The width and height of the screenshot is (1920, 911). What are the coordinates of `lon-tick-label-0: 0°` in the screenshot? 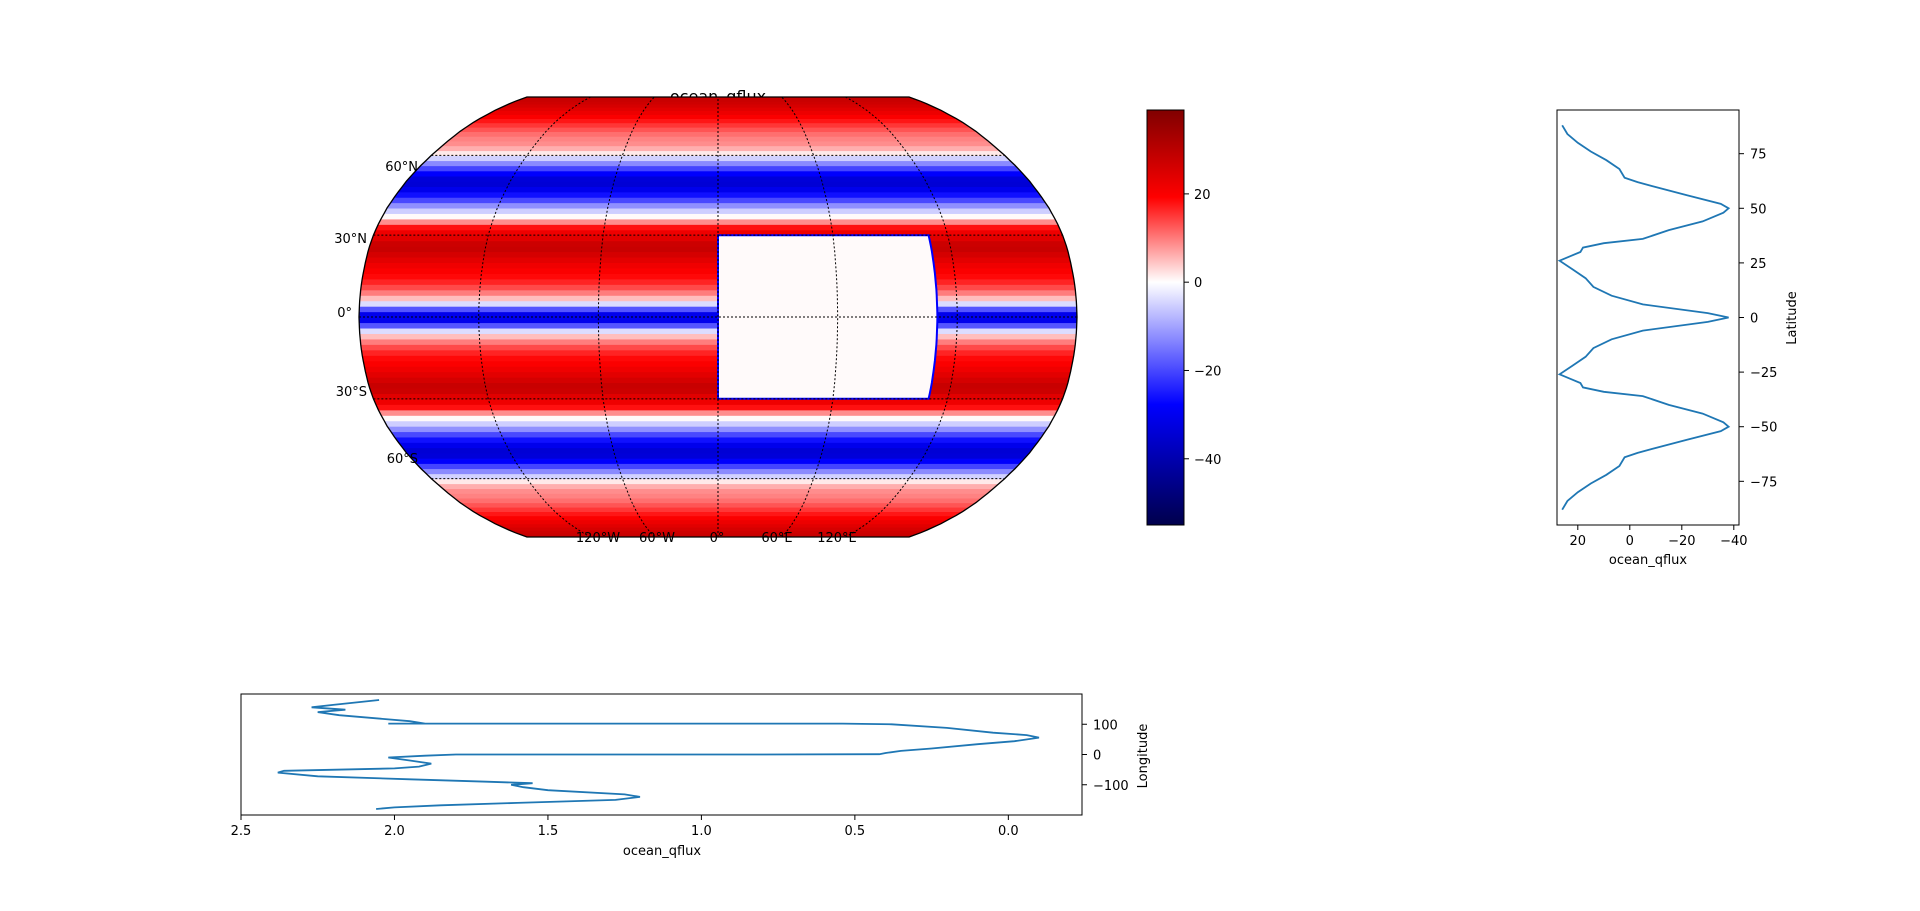 It's located at (717, 538).